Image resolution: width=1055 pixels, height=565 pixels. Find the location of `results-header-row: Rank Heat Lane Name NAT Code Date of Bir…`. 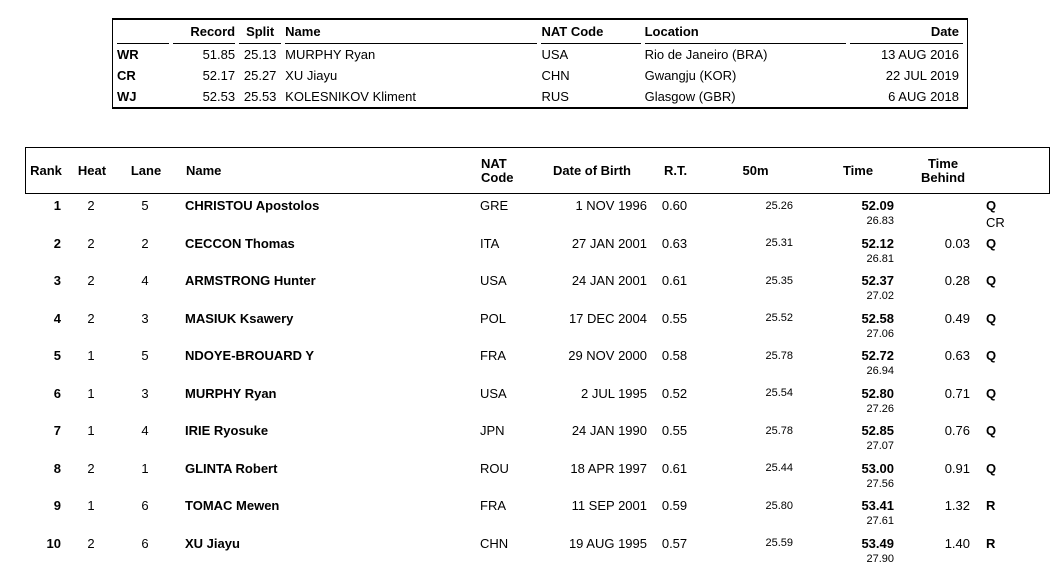

results-header-row: Rank Heat Lane Name NAT Code Date of Bir… is located at coordinates (537, 170).